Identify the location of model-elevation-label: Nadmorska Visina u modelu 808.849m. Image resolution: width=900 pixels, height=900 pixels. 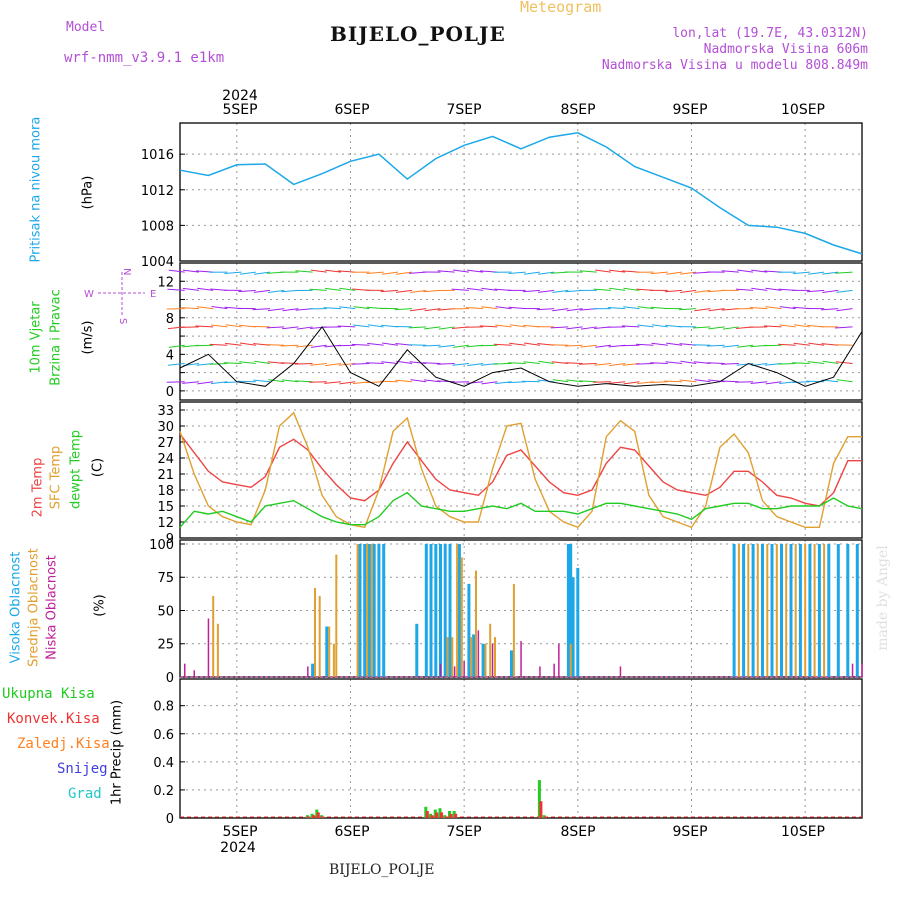
(734, 65).